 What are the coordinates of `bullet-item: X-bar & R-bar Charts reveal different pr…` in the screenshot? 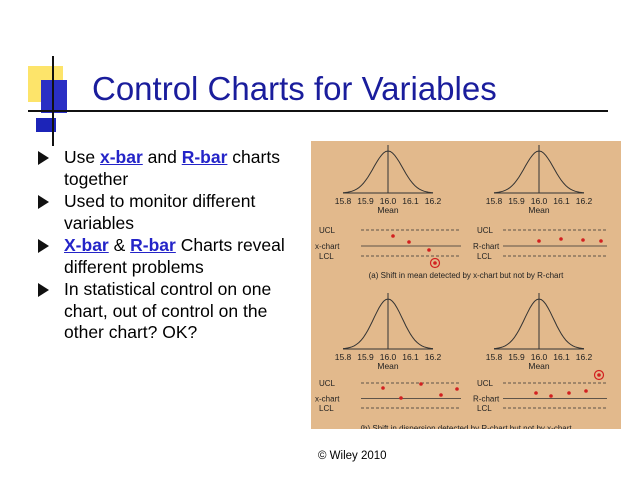 It's located at (172, 256).